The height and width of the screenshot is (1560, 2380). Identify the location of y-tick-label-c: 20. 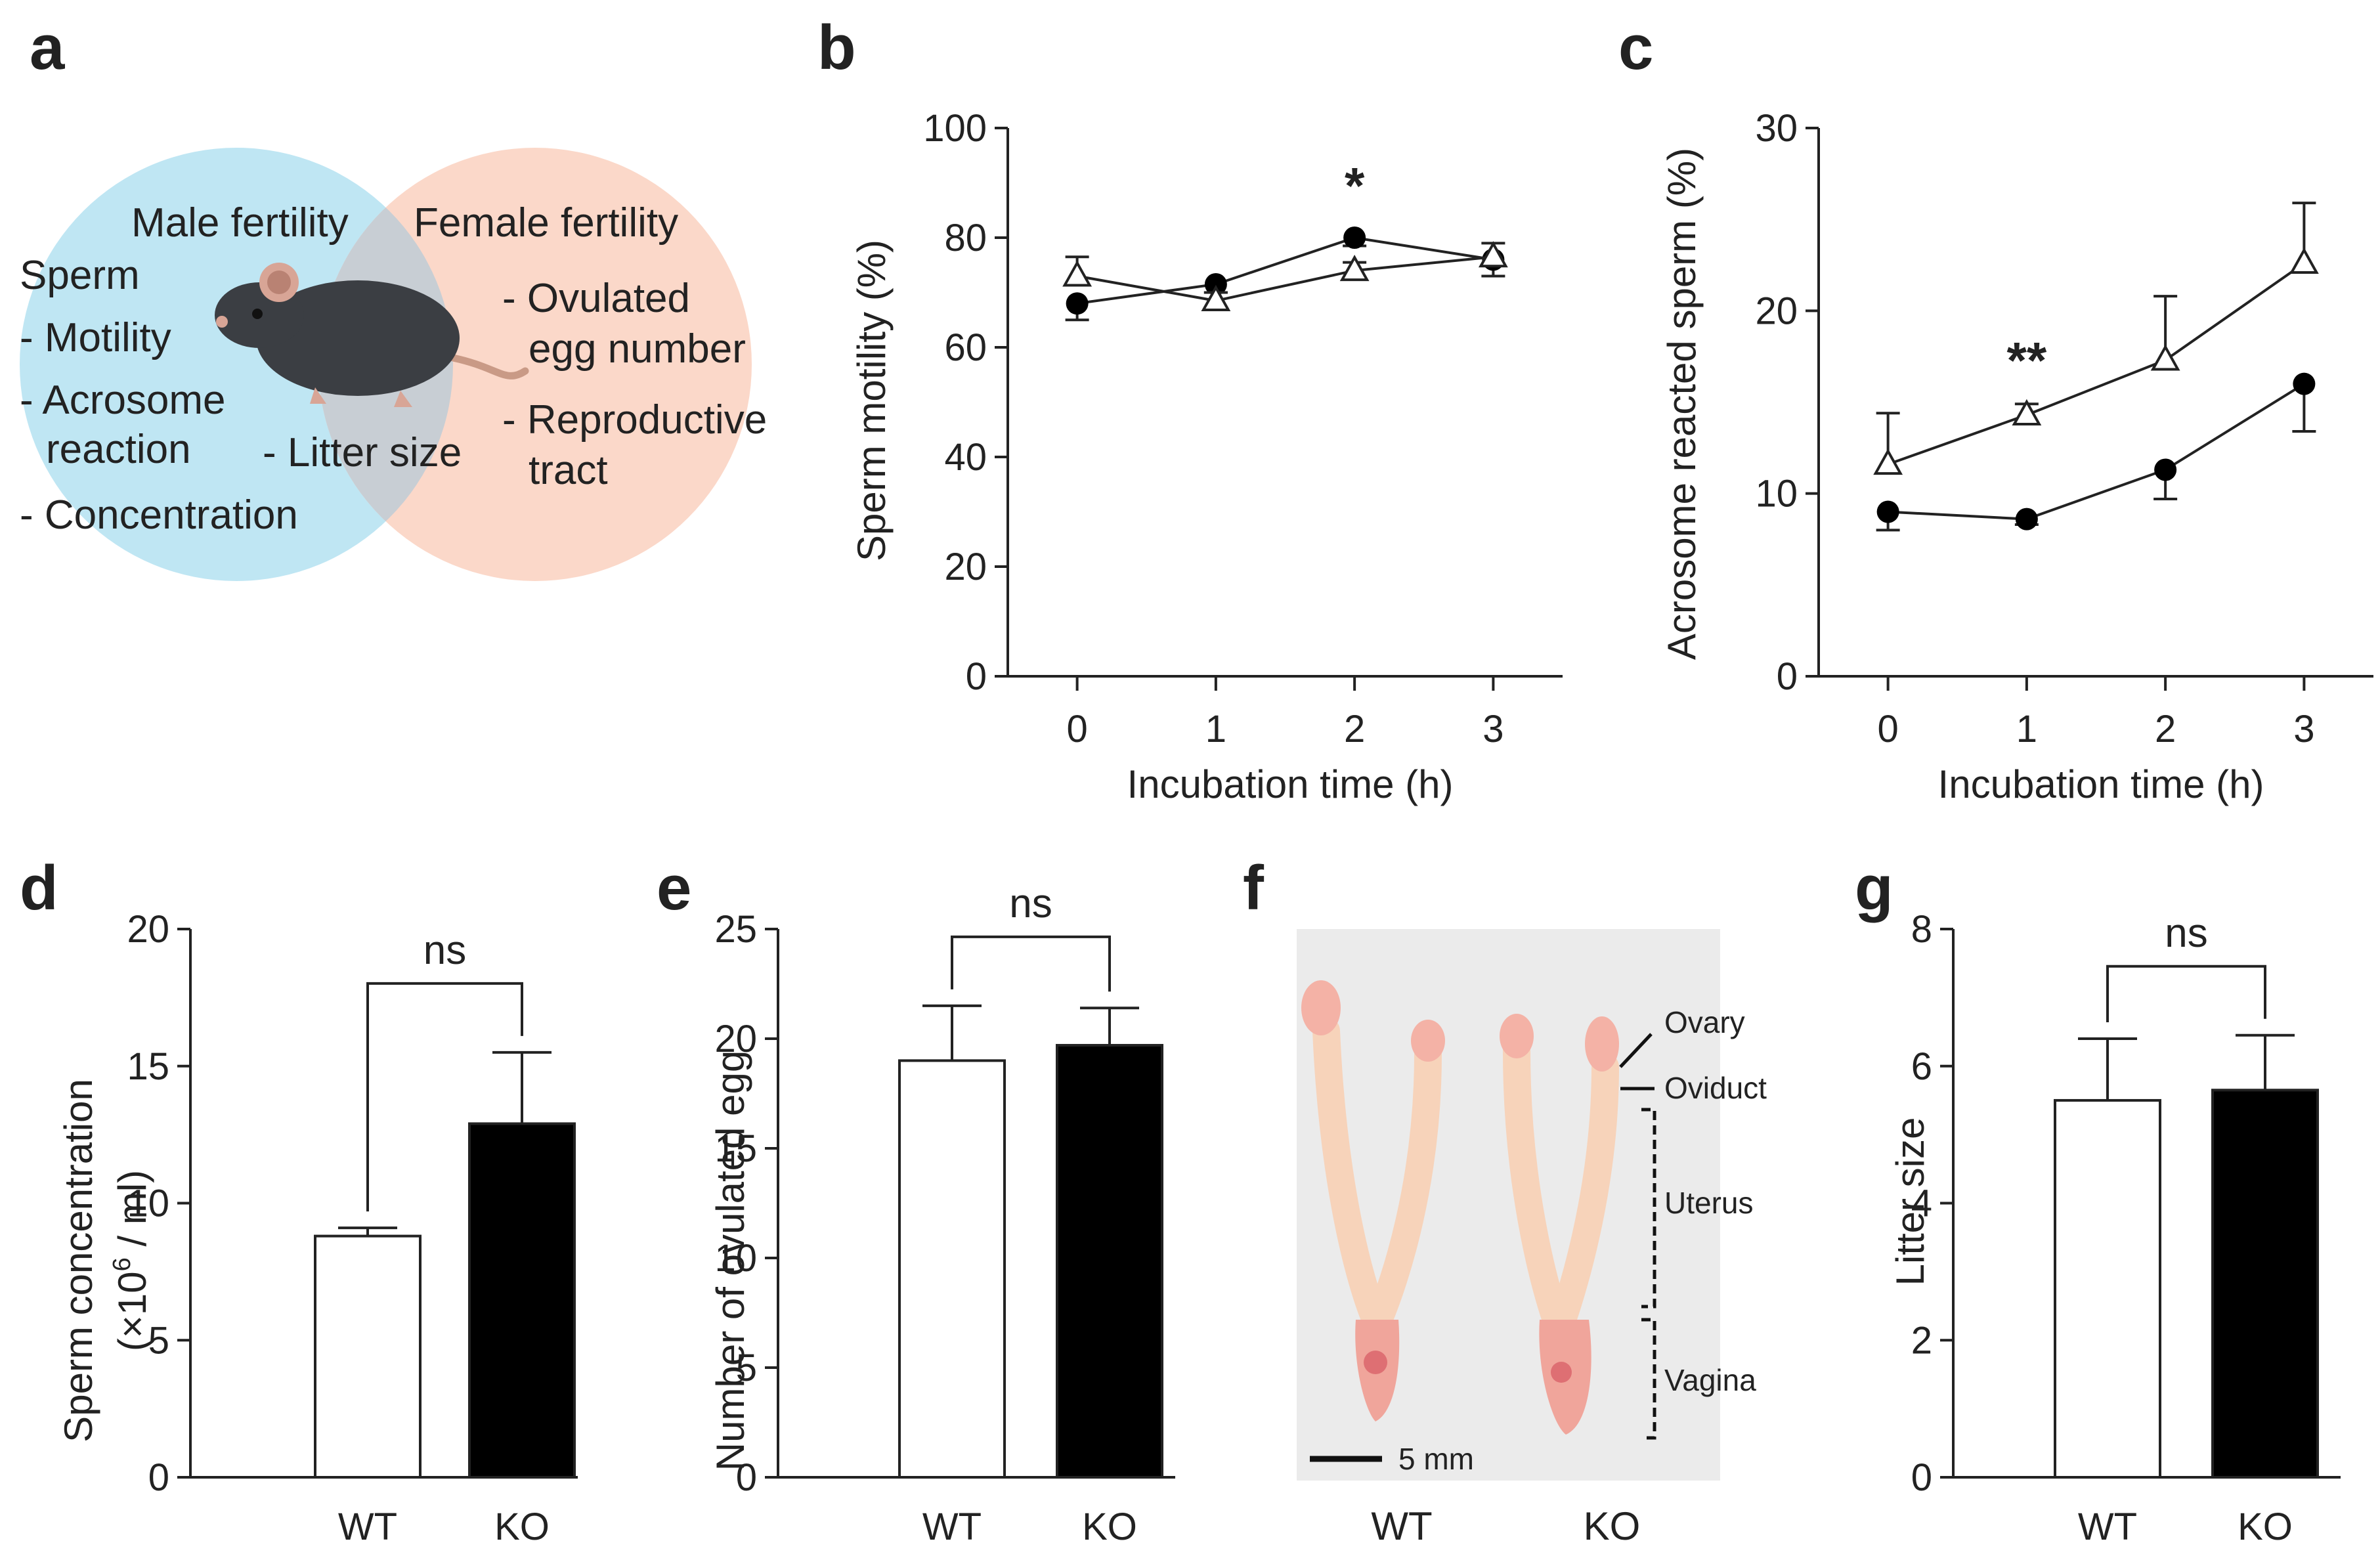
(1776, 311).